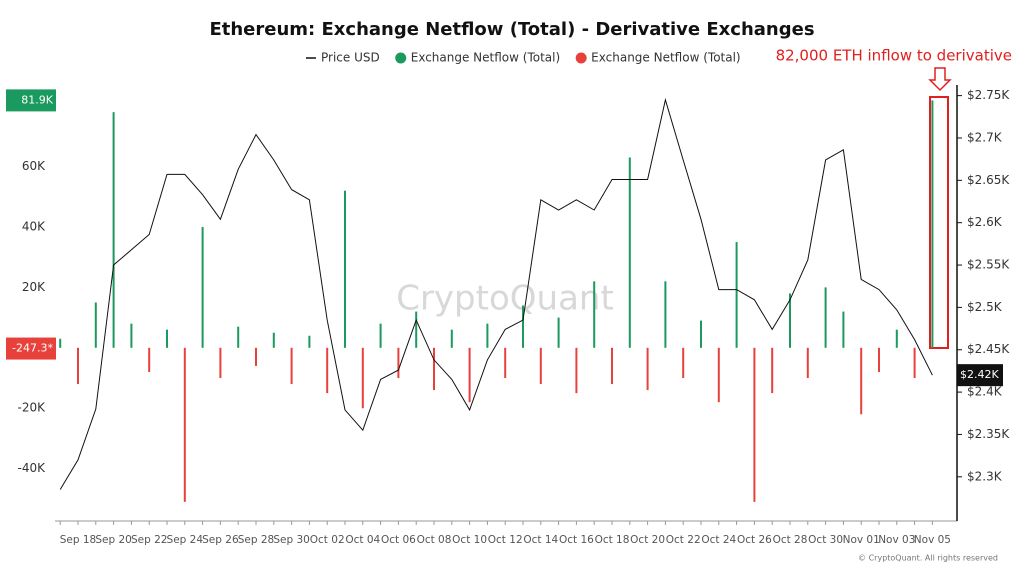 This screenshot has height=576, width=1024. What do you see at coordinates (939, 222) in the screenshot?
I see `annotation-box` at bounding box center [939, 222].